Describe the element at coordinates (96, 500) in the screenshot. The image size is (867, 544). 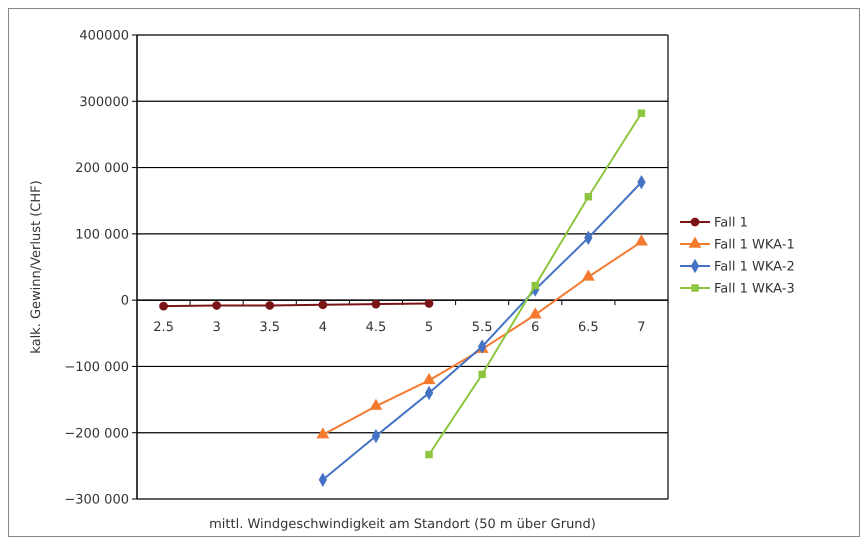
I see `y-tick-label: −300 000` at that location.